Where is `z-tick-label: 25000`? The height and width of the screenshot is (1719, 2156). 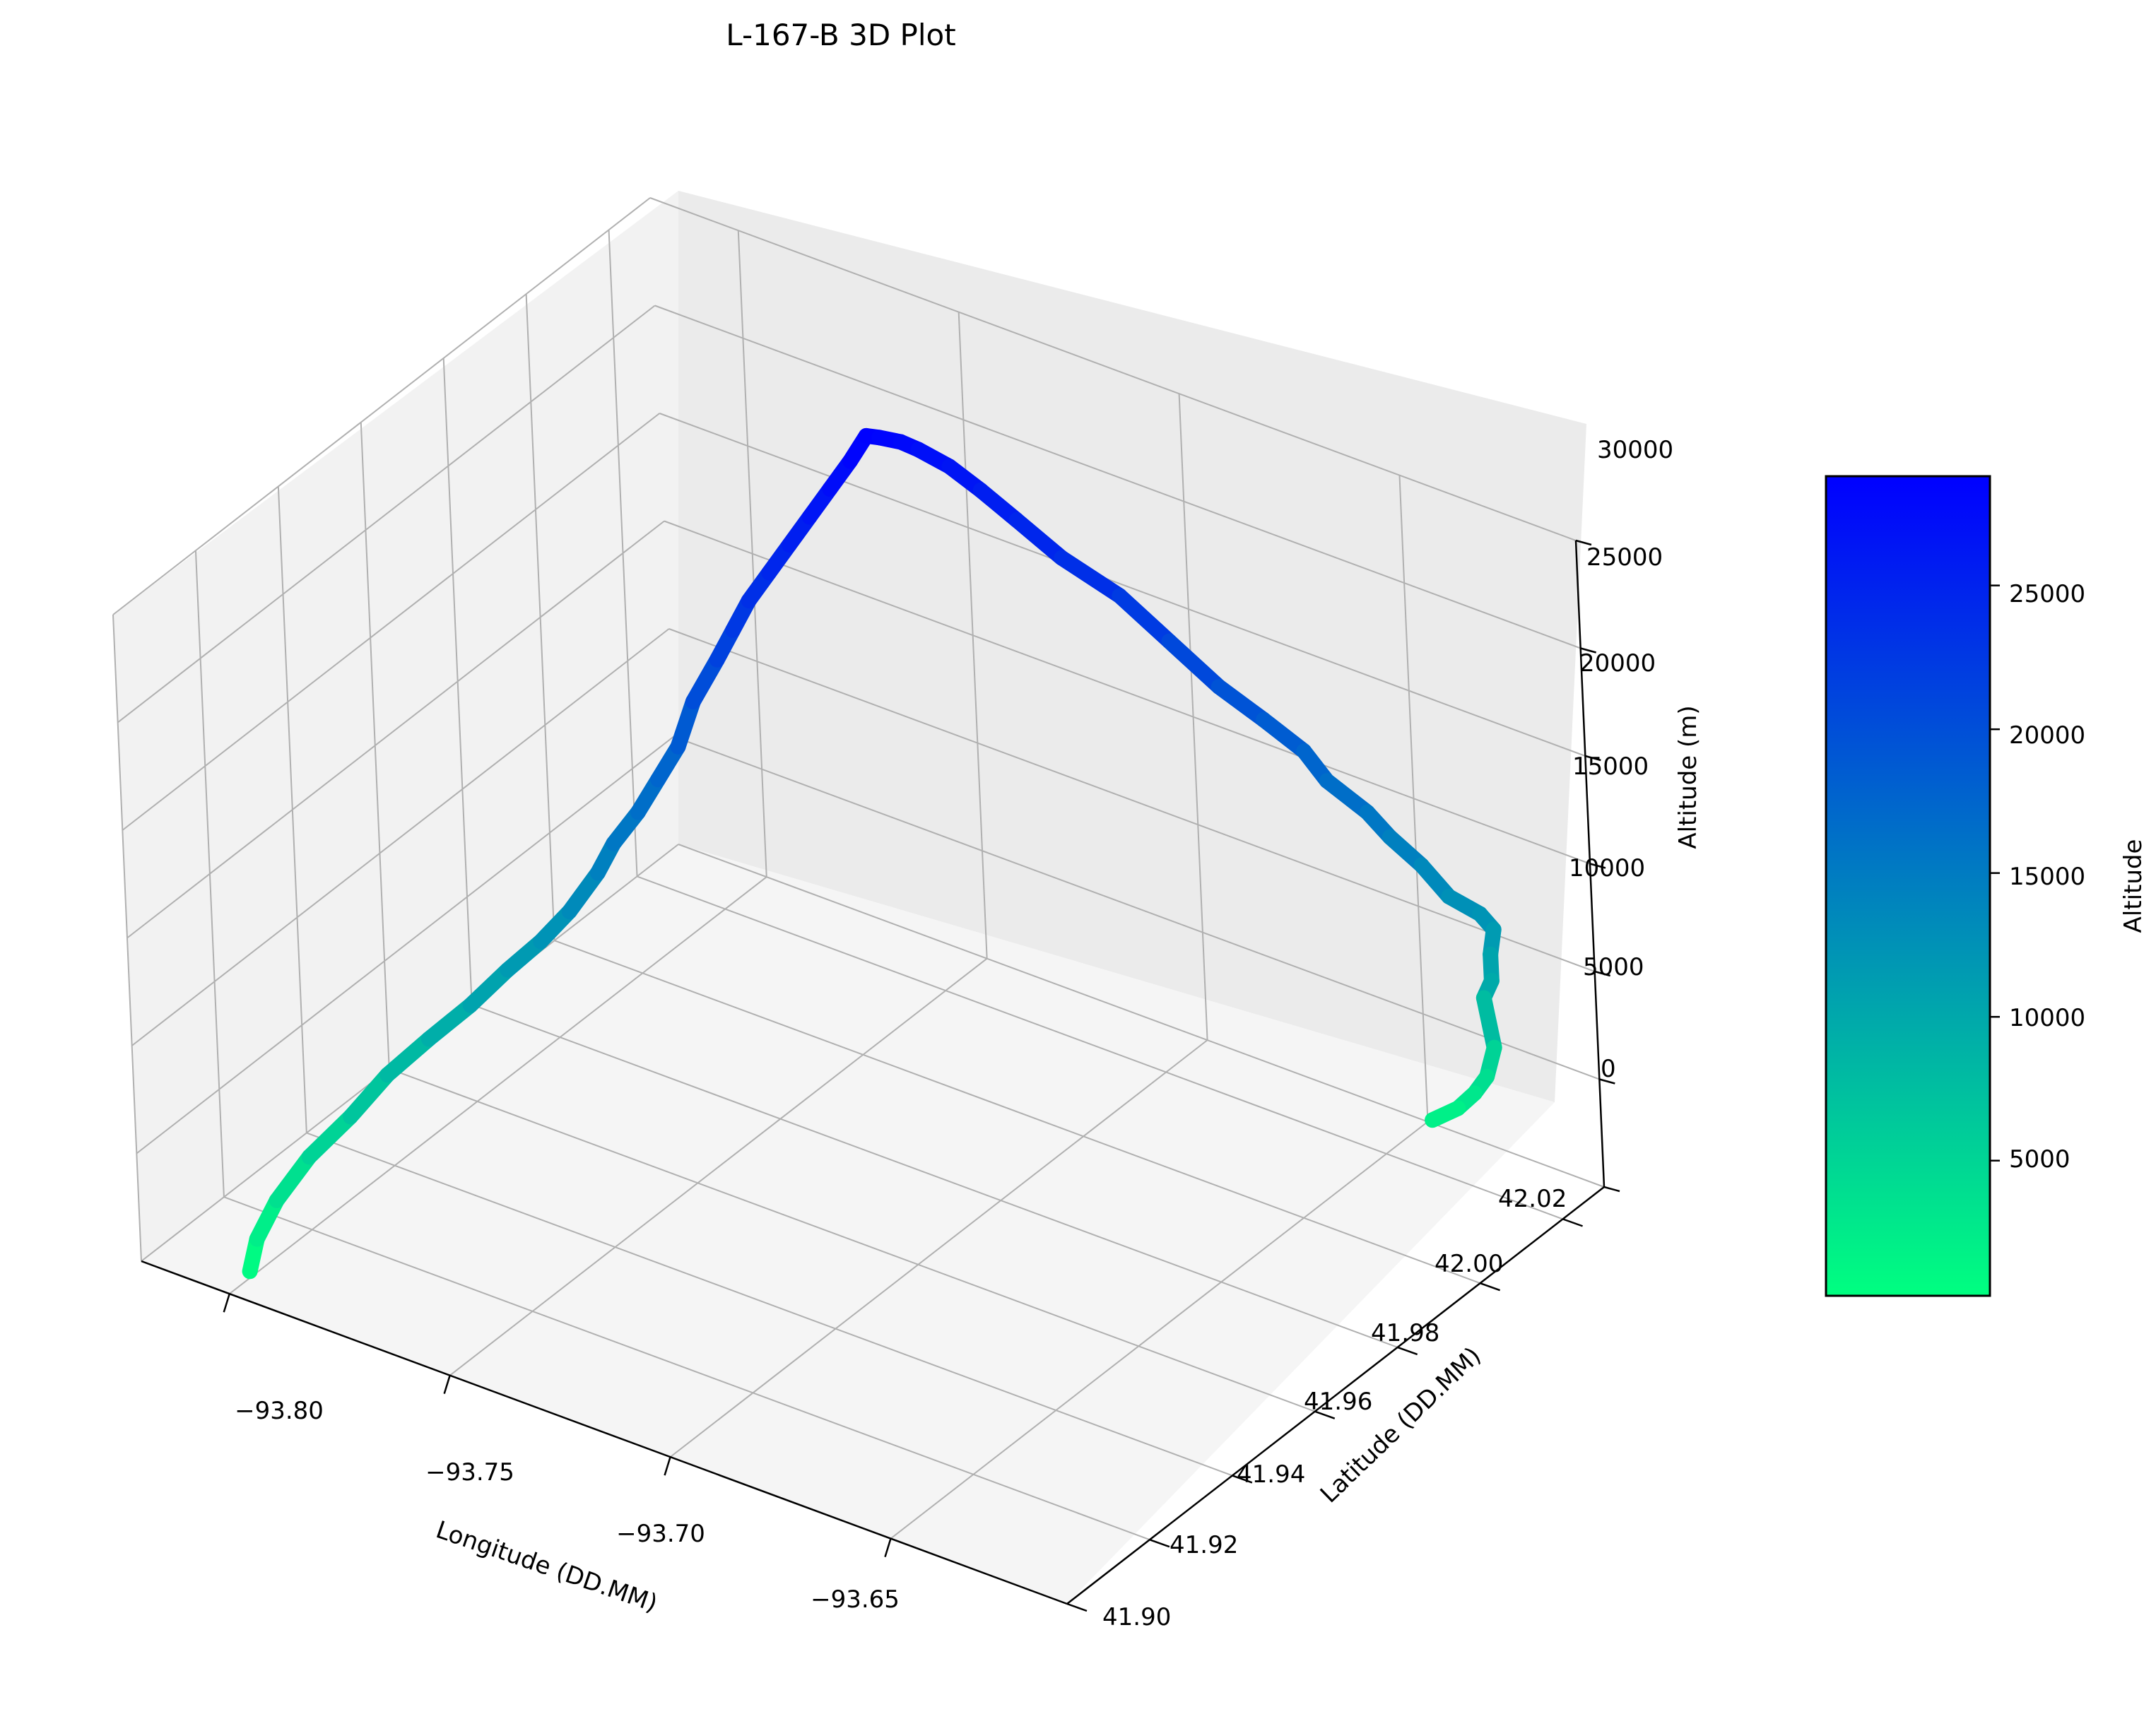
z-tick-label: 25000 is located at coordinates (1624, 557).